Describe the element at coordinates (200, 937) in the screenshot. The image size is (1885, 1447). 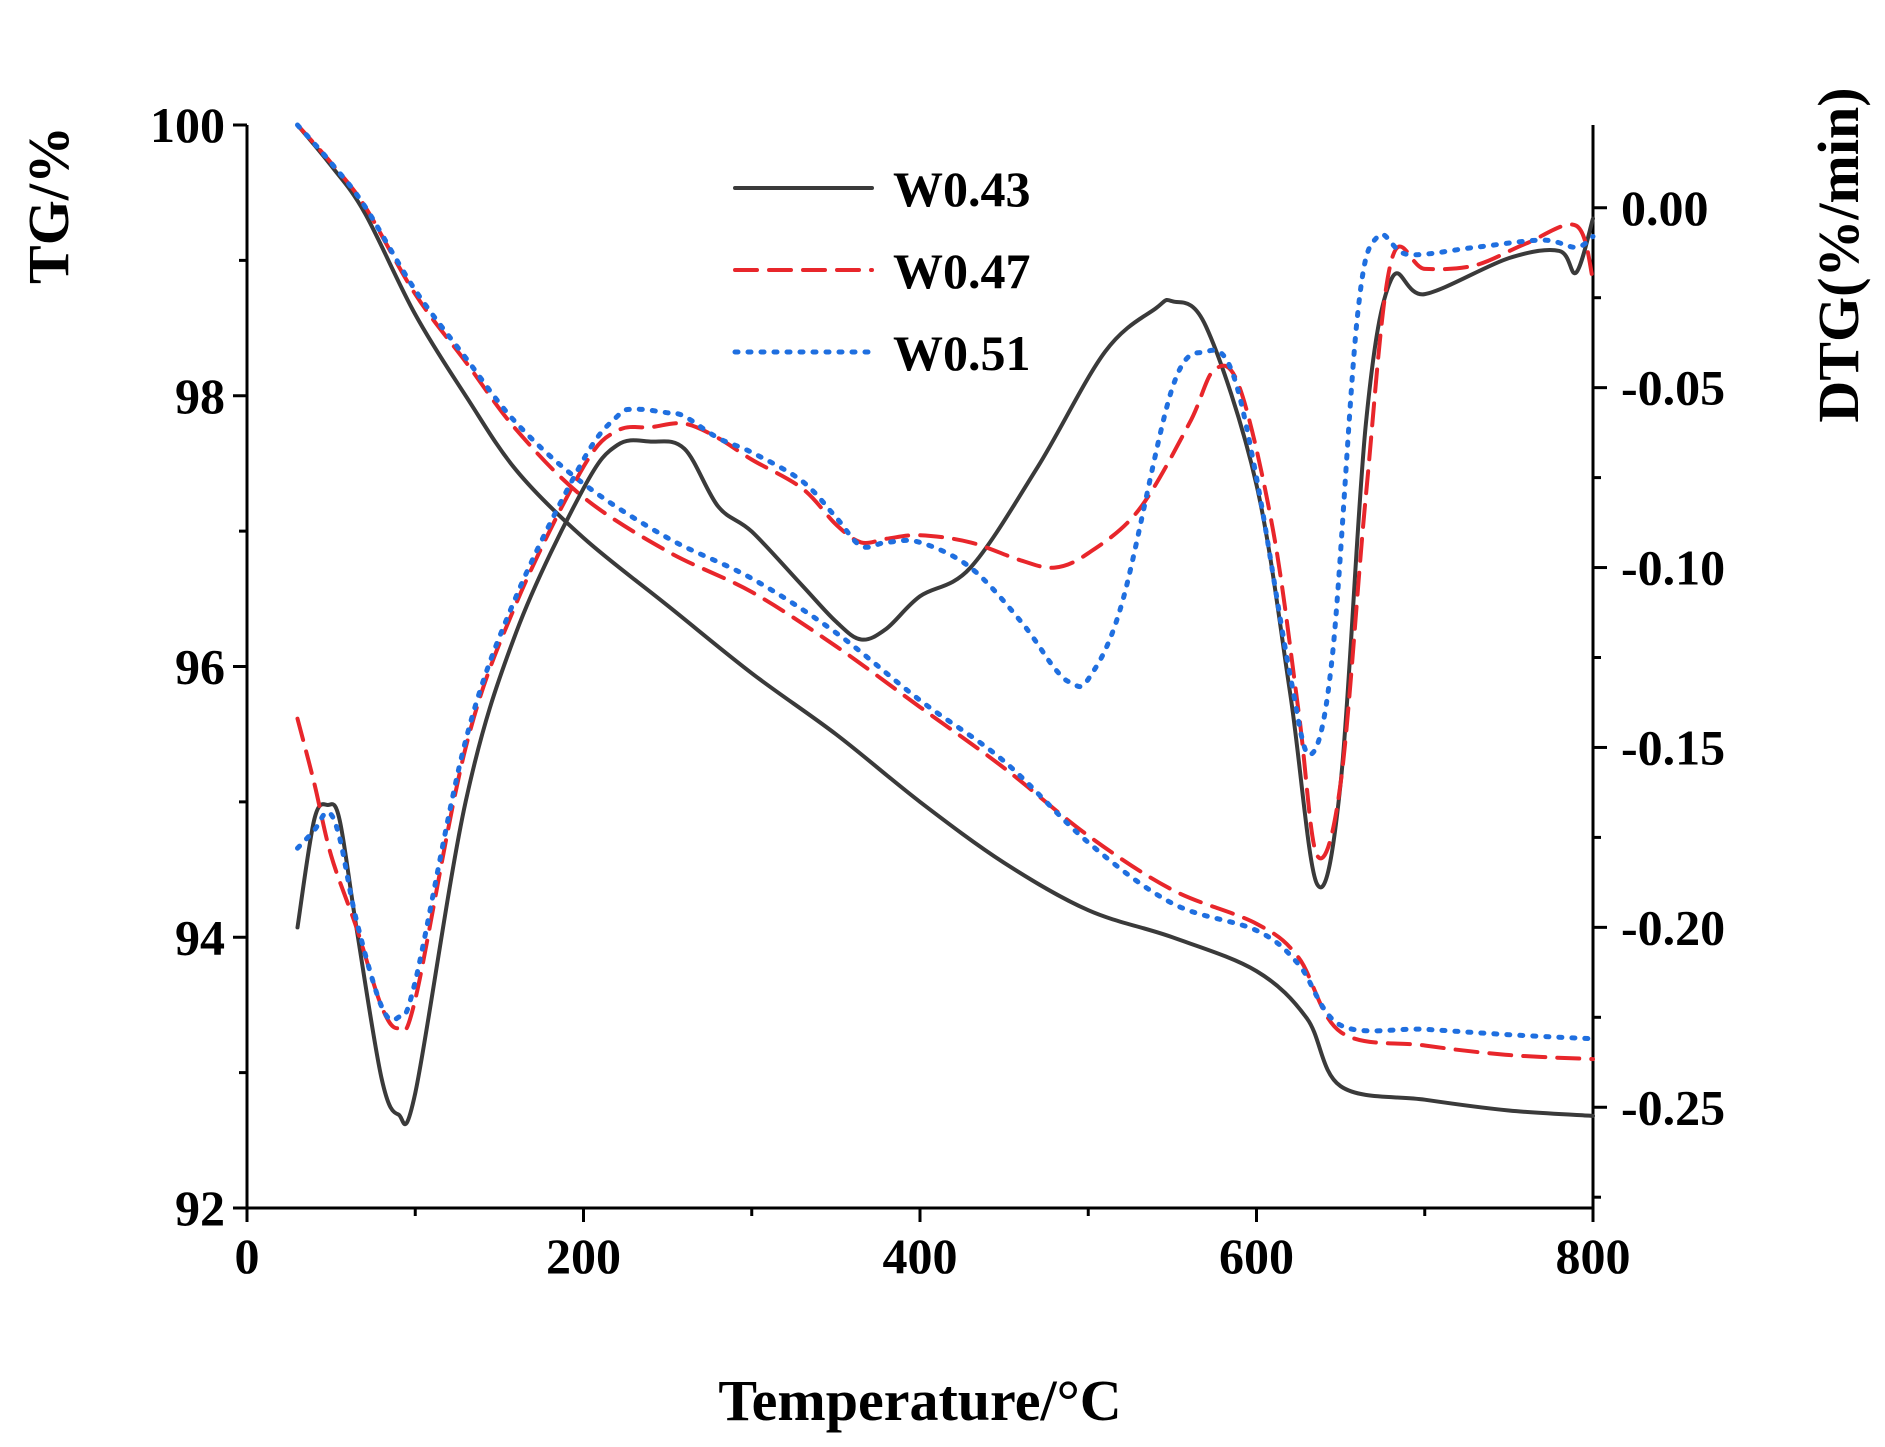
I see `left-y-tick-label: 94` at that location.